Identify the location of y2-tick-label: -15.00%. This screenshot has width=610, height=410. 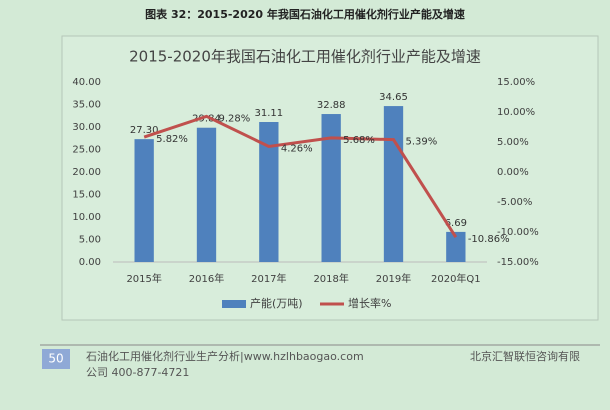
(518, 262).